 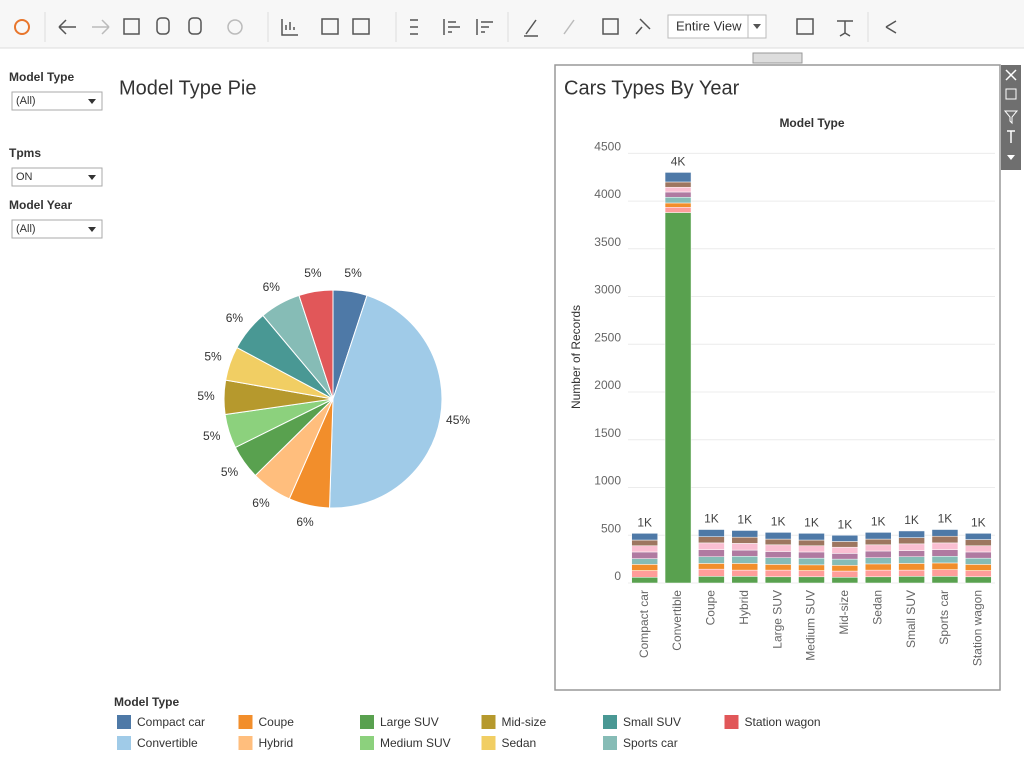 I want to click on show-me-icon, so click(x=805, y=26).